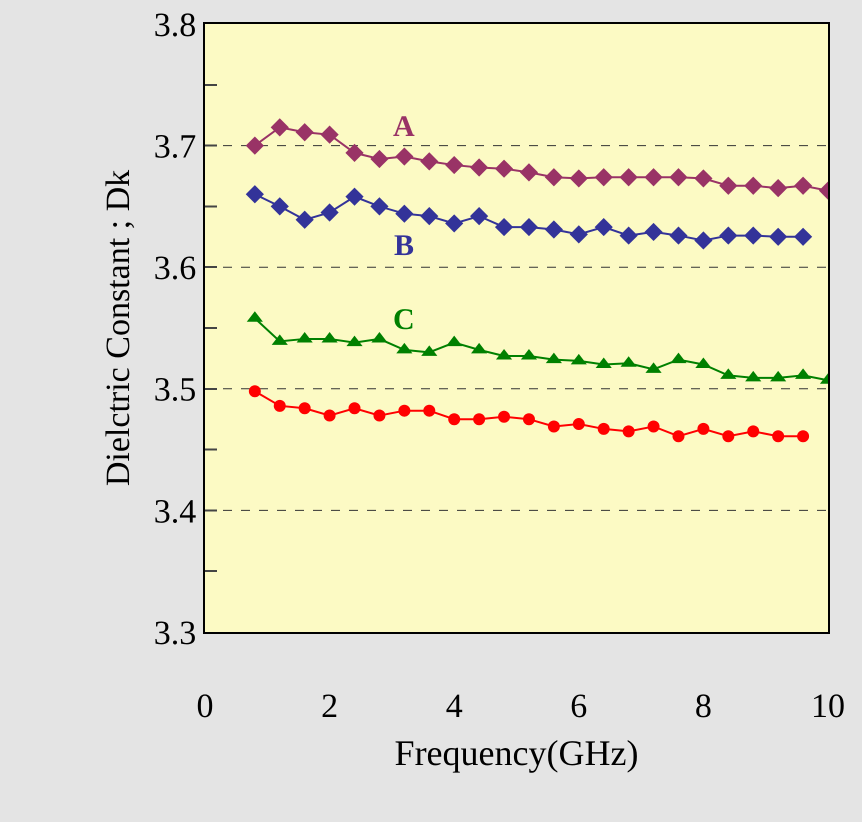  I want to click on x-tick-label: 0, so click(205, 706).